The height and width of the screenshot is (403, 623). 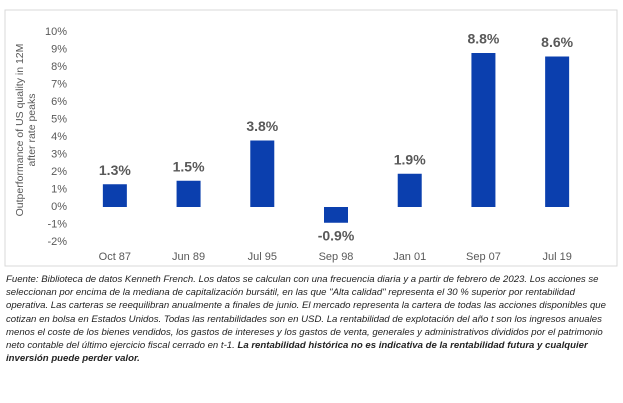 What do you see at coordinates (59, 67) in the screenshot?
I see `y-tick-label: 8%` at bounding box center [59, 67].